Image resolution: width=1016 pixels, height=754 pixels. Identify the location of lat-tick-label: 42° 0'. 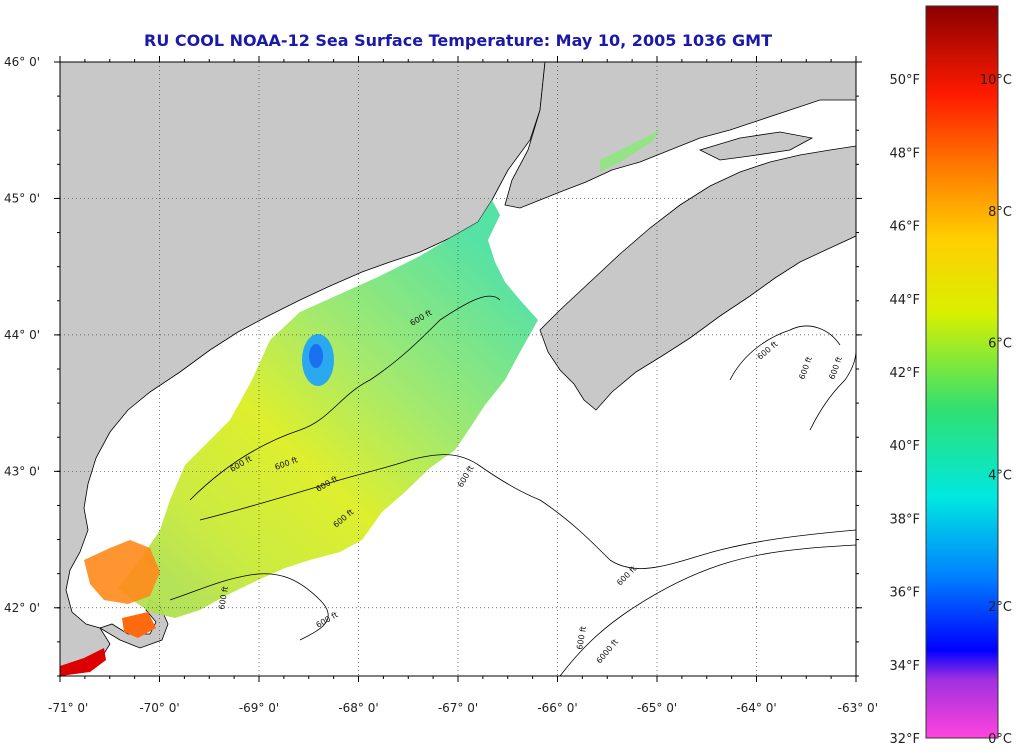
(22, 608).